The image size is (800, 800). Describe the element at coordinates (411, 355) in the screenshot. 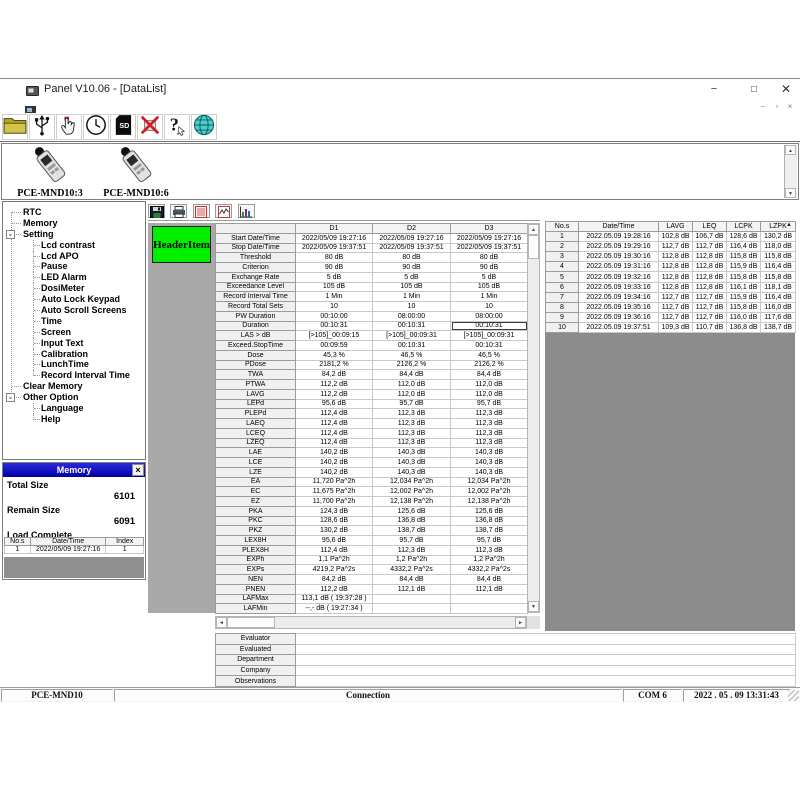

I see `table-cell: 46,5 %` at that location.